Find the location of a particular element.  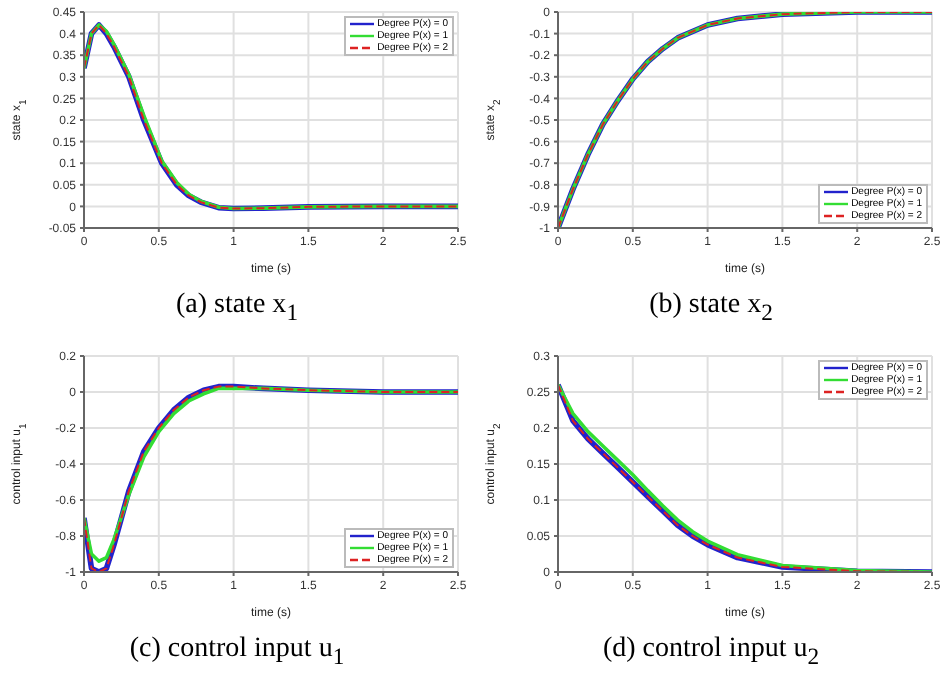

text: (d) control input u$_{2}$ is located at coordinates (711, 653).